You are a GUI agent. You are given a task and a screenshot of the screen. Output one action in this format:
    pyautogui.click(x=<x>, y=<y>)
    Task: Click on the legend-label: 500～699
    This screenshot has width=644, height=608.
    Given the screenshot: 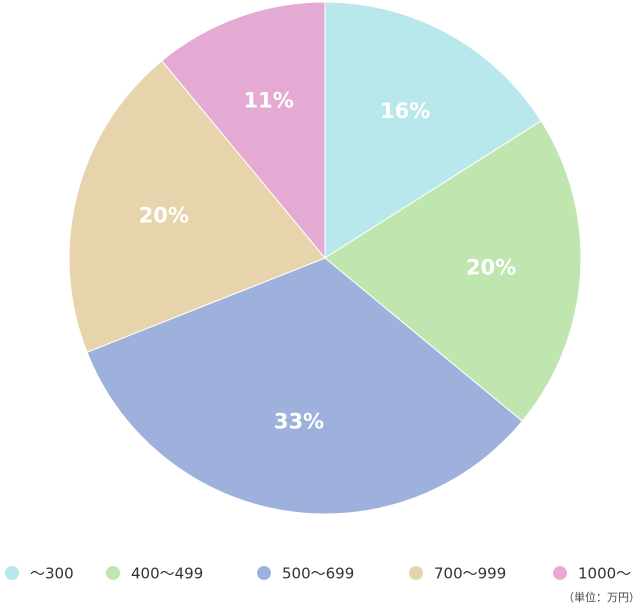 What is the action you would take?
    pyautogui.click(x=318, y=574)
    